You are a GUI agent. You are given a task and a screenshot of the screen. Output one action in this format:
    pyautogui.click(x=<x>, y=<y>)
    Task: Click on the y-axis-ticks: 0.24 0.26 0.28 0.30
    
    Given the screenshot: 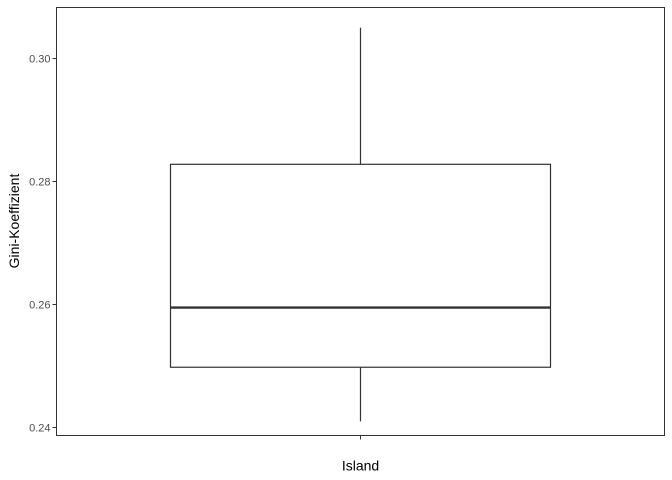 What is the action you would take?
    pyautogui.click(x=43, y=244)
    